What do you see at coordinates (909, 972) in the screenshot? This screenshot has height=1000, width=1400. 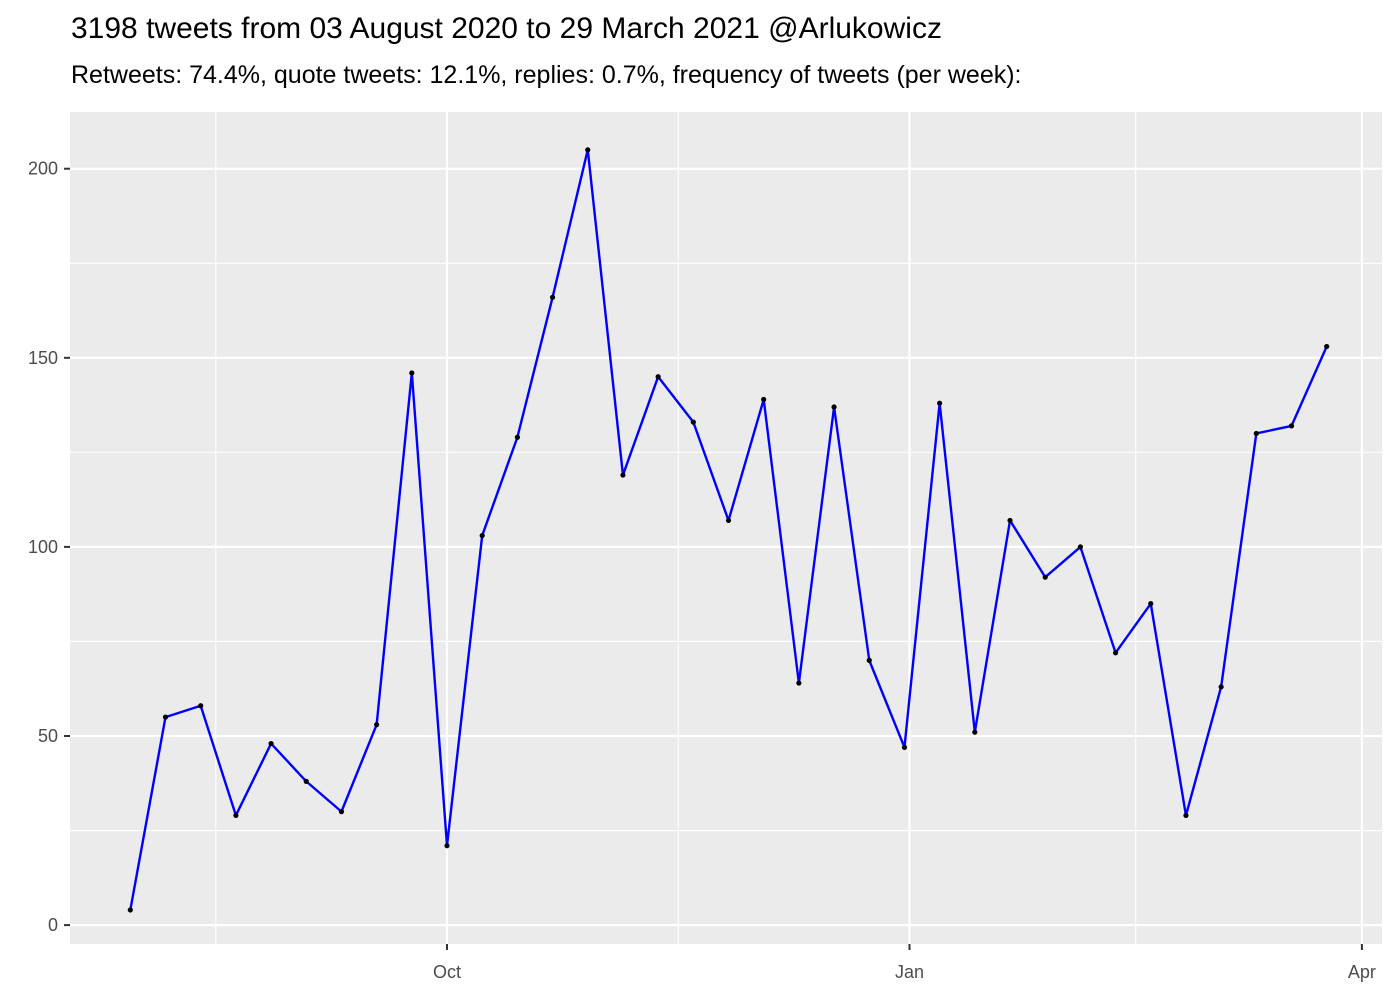 I see `x-tick-label: Jan` at bounding box center [909, 972].